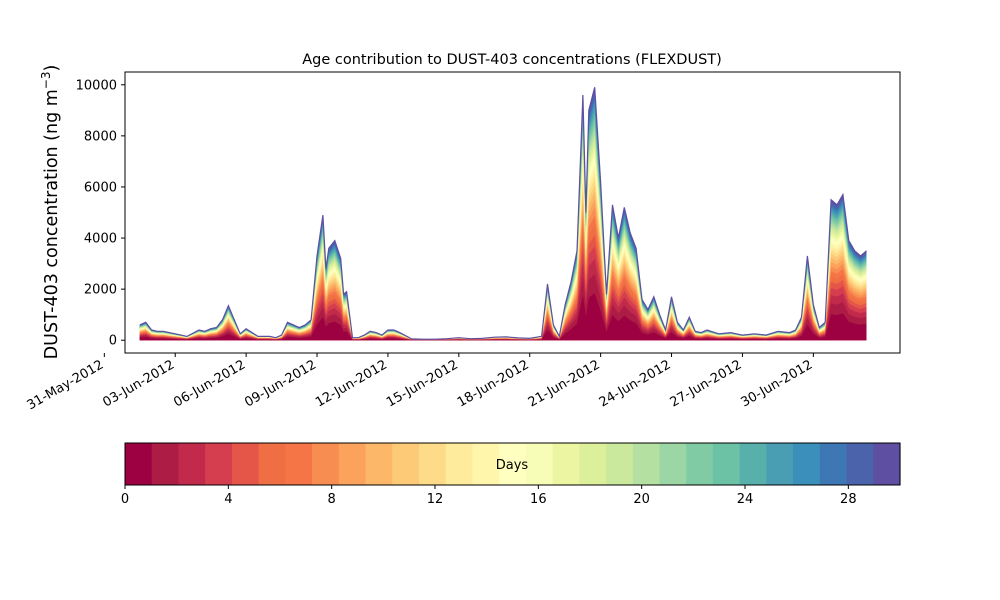 The height and width of the screenshot is (600, 1000). Describe the element at coordinates (100, 213) in the screenshot. I see `y-axis: 0 2000 4000 6000 8000 10000` at that location.